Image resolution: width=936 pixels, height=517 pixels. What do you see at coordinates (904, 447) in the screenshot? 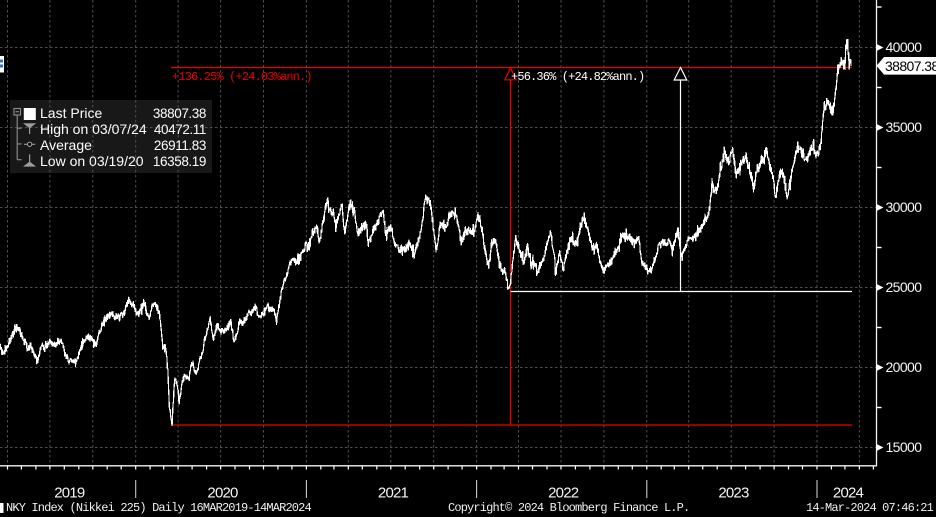
I see `svg-text: 15000` at bounding box center [904, 447].